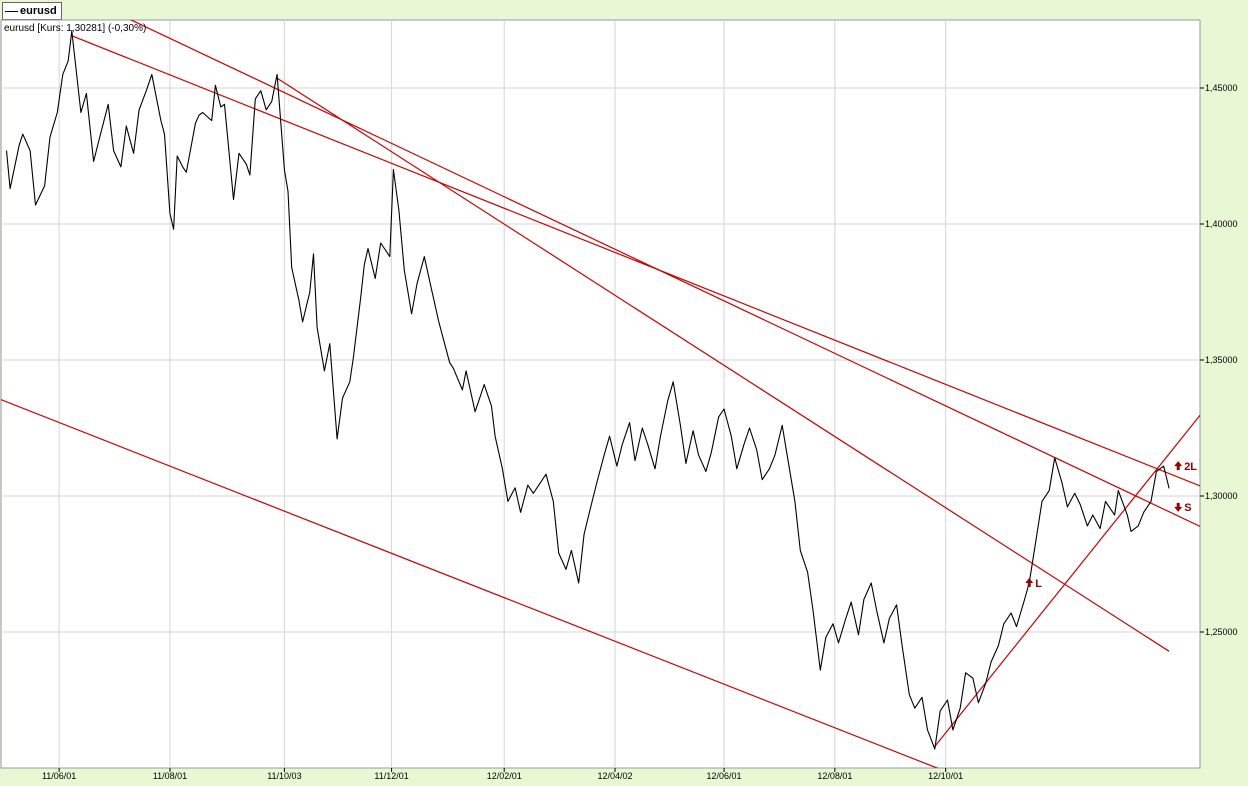 The height and width of the screenshot is (786, 1248). I want to click on y-tick-label: 1,45000, so click(1221, 88).